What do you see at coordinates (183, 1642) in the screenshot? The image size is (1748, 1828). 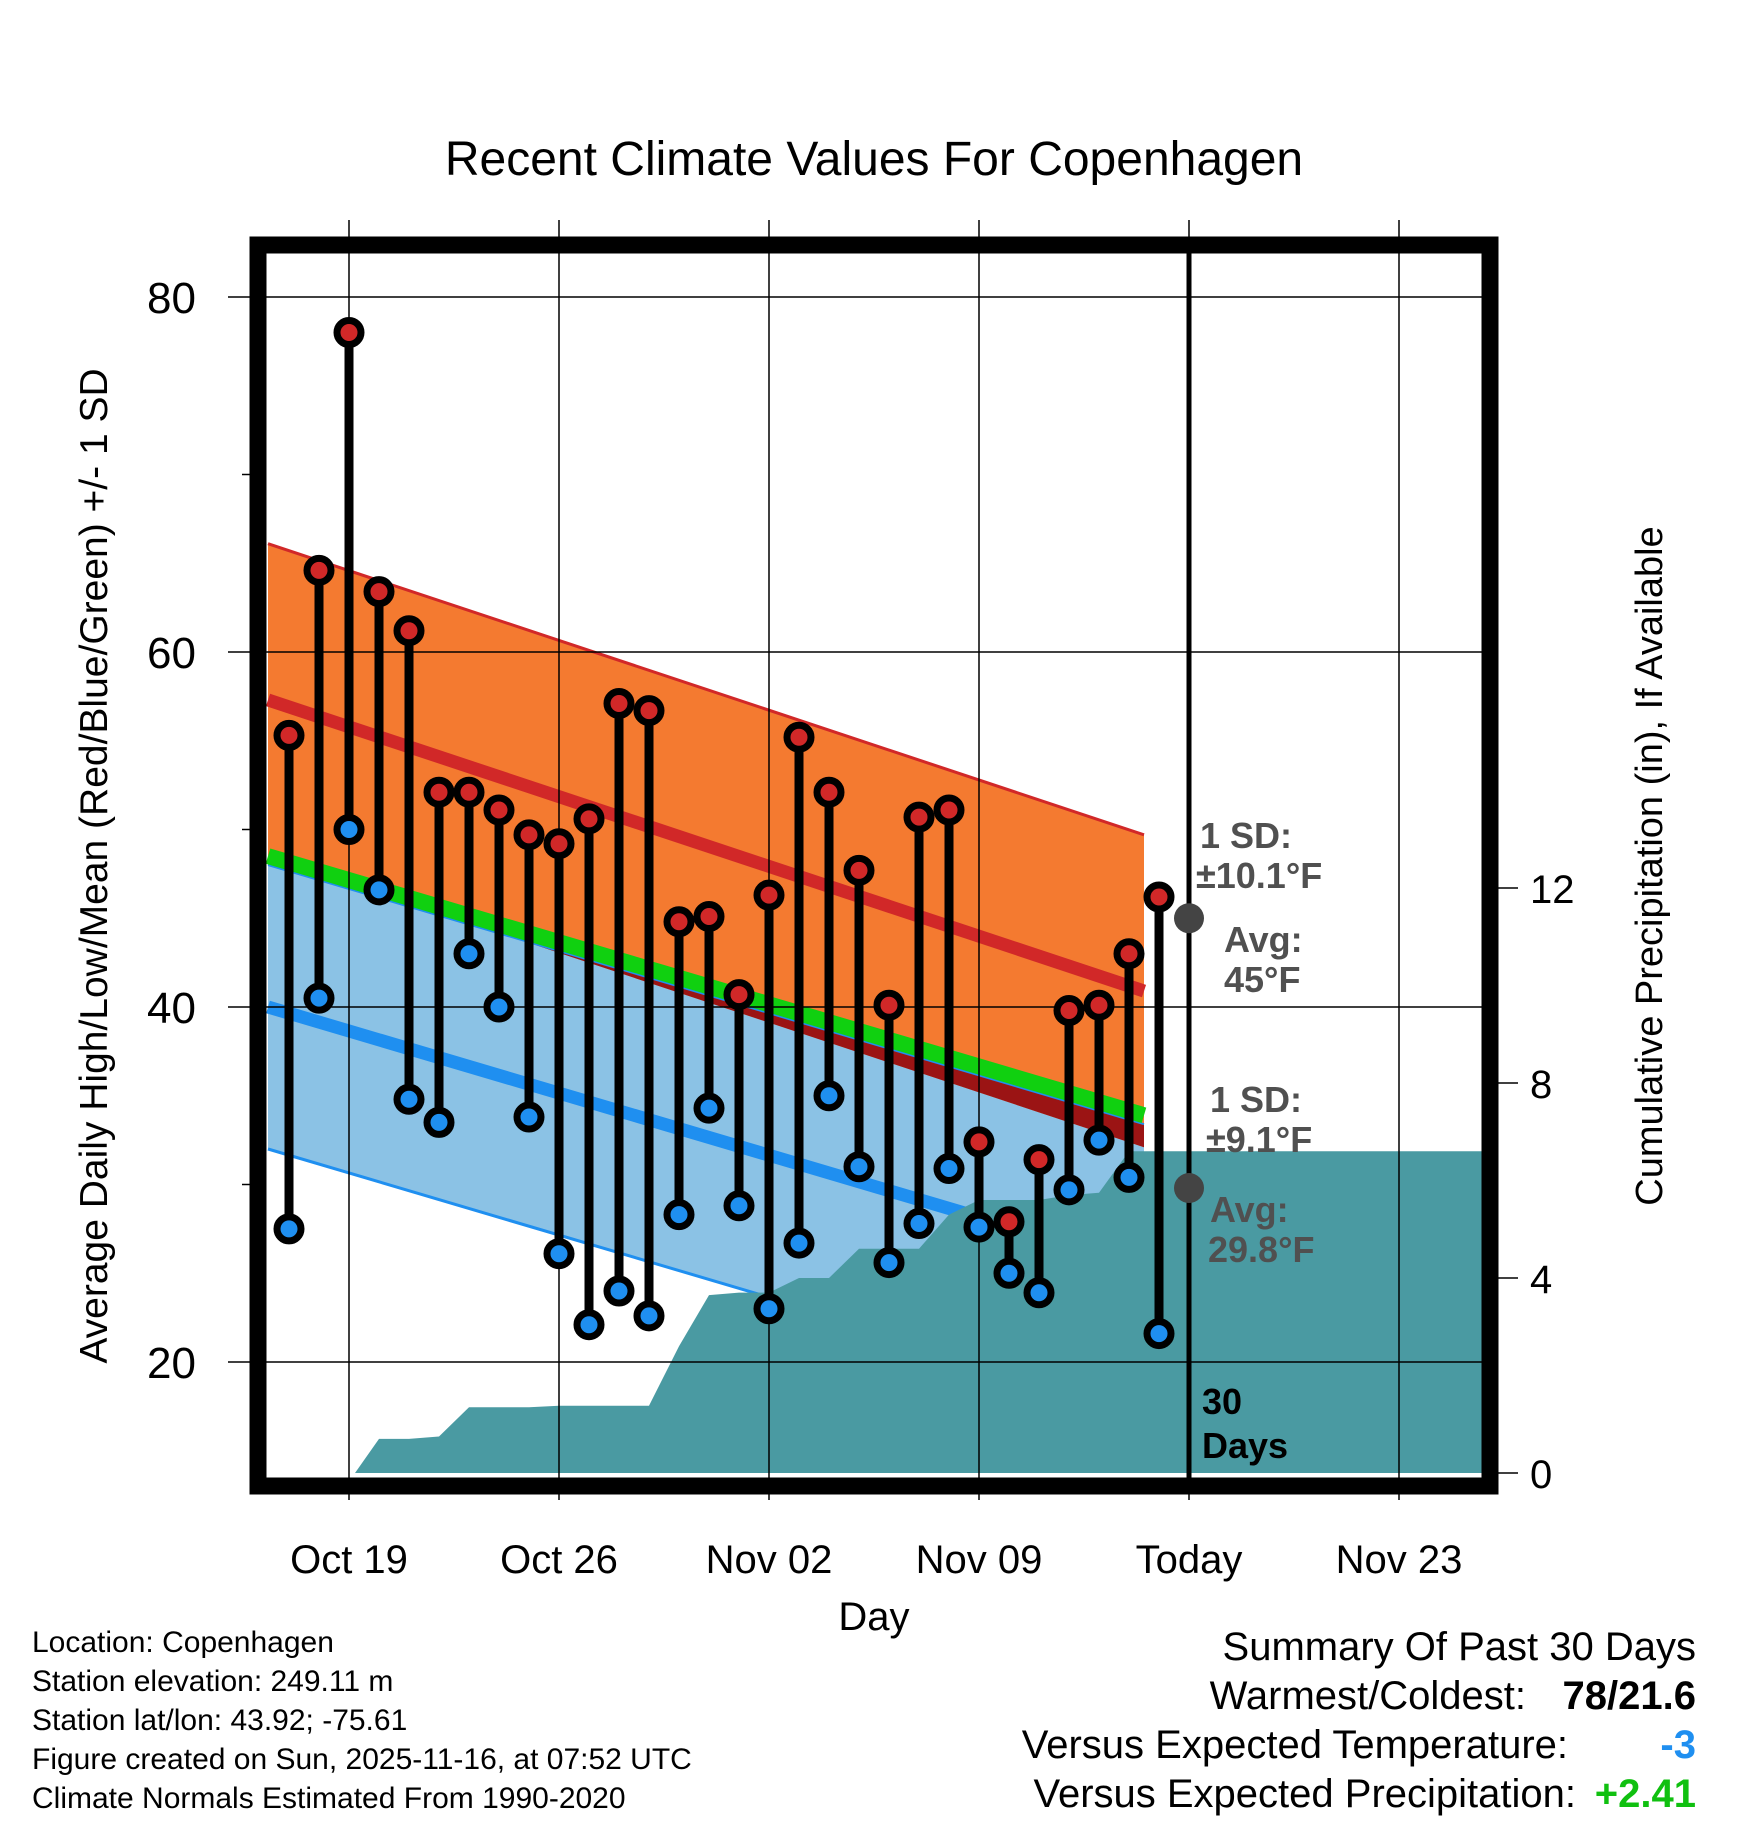 I see `location-text: Location: Copenhagen` at bounding box center [183, 1642].